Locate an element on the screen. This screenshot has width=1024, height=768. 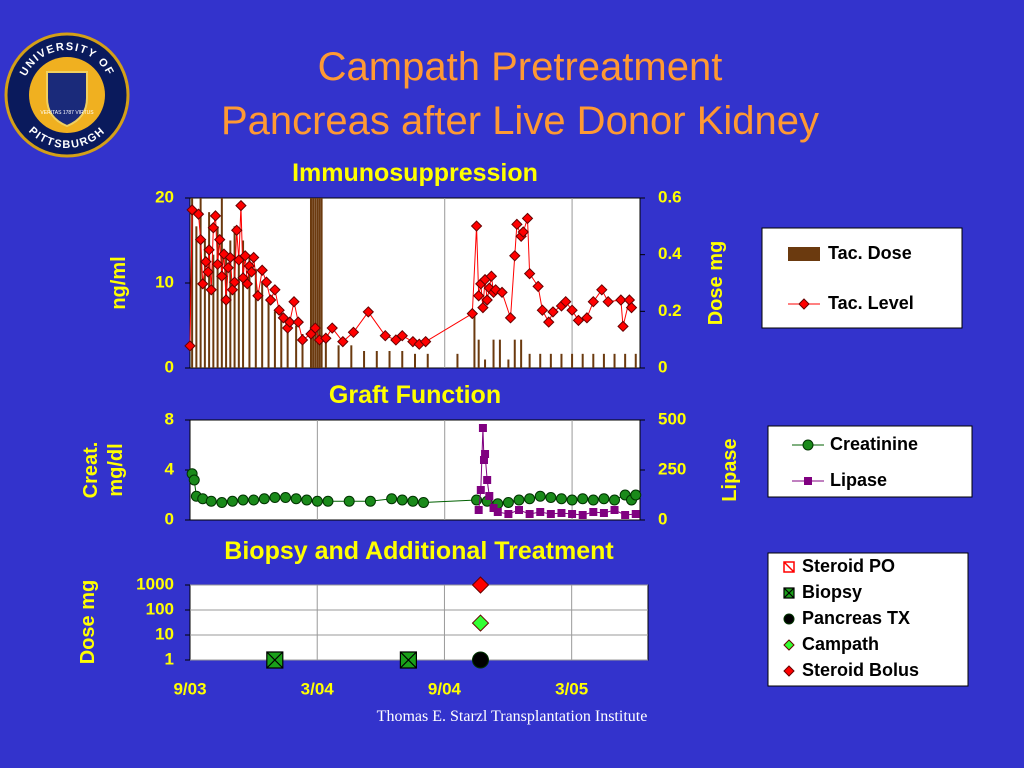
y-tick-label: 1 is located at coordinates (169, 658).